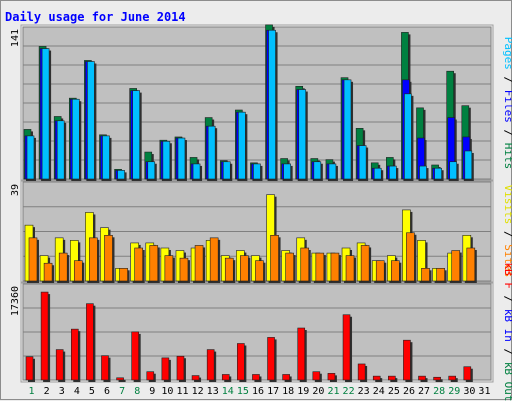 The image size is (512, 401). I want to click on day-tick-label: 7, so click(122, 391).